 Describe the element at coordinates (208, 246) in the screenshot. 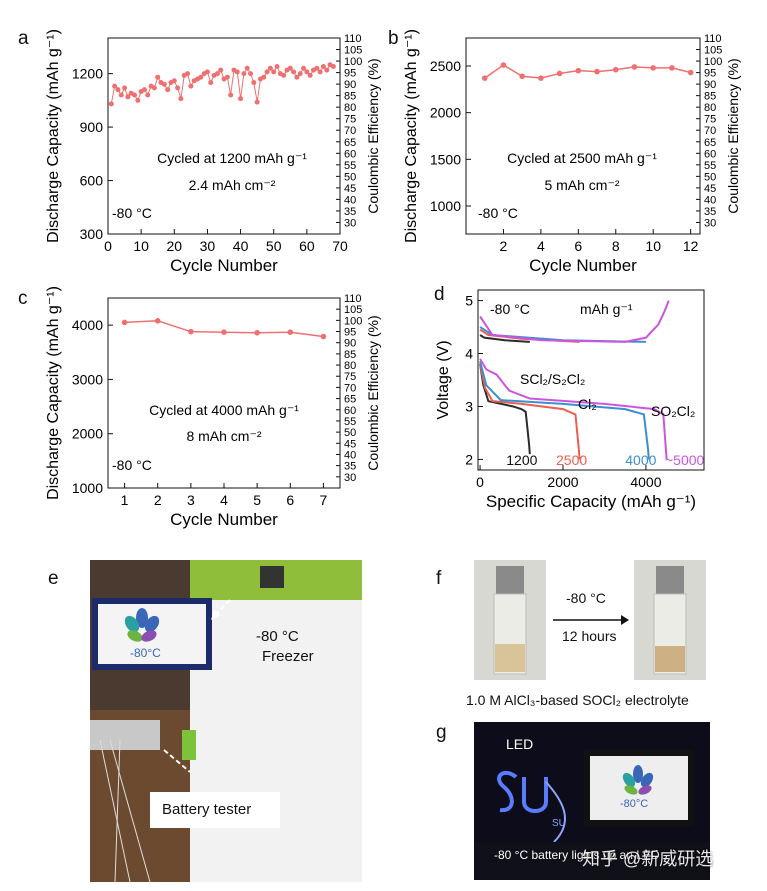

I see `x-tick-label-a: 30` at that location.